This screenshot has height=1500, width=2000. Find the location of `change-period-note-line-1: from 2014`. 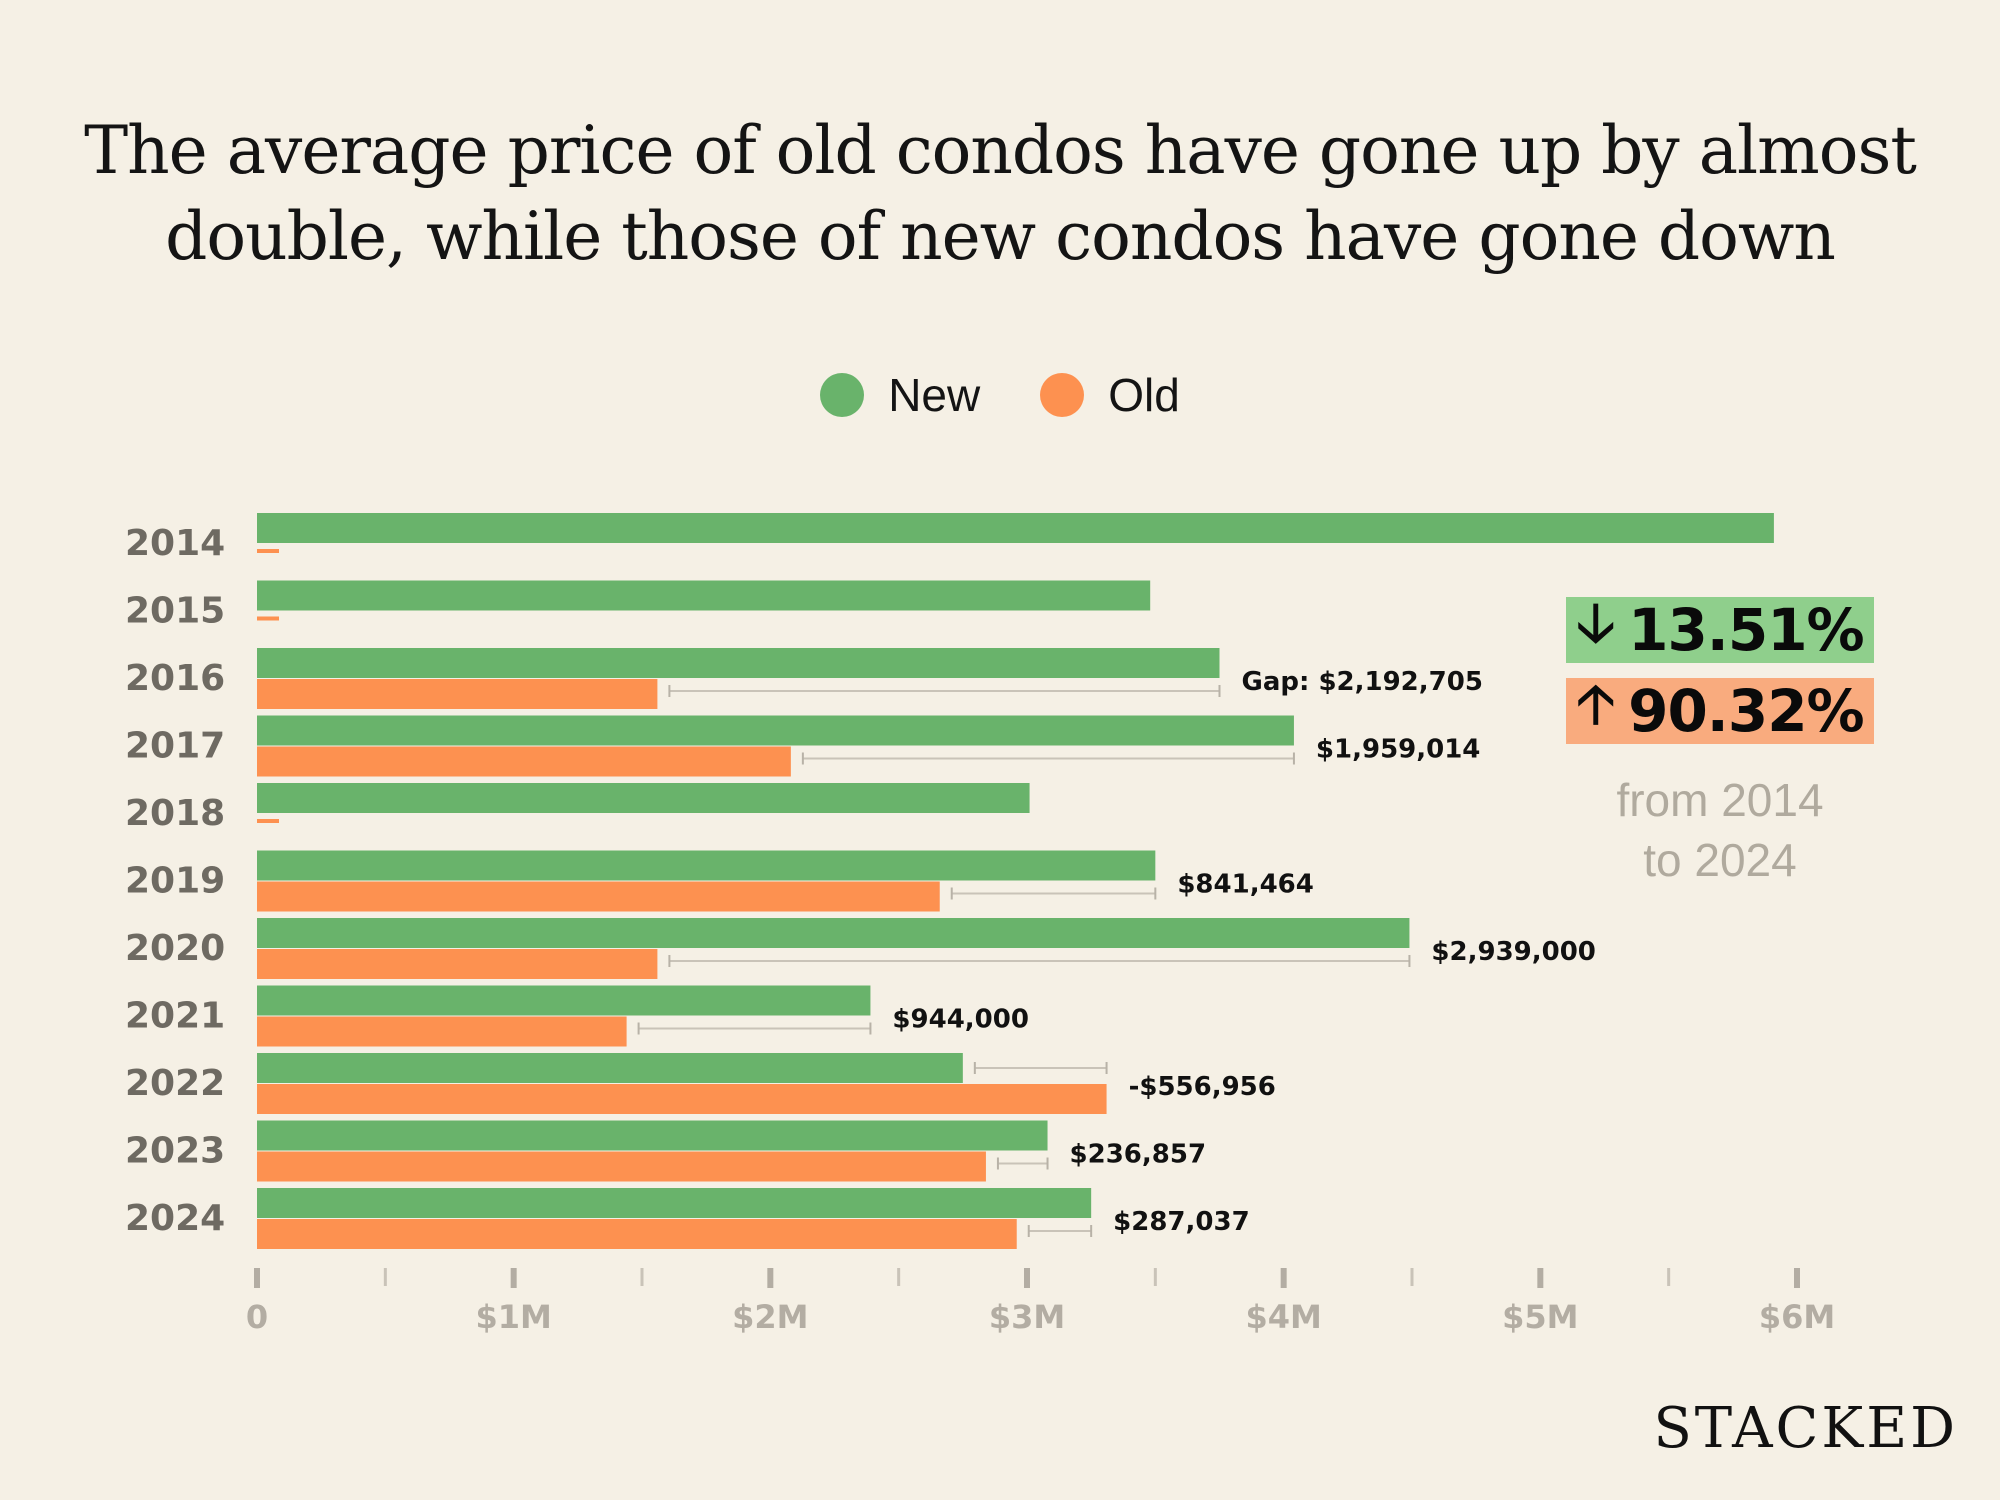

change-period-note-line-1: from 2014 is located at coordinates (1720, 800).